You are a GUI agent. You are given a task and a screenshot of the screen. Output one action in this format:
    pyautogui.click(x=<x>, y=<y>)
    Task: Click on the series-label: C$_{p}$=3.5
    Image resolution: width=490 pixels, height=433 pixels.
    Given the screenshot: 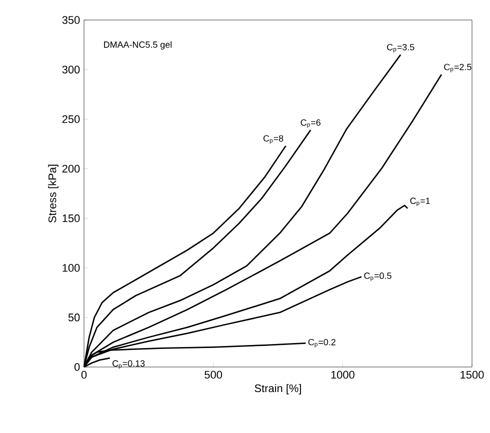 What is the action you would take?
    pyautogui.click(x=400, y=48)
    